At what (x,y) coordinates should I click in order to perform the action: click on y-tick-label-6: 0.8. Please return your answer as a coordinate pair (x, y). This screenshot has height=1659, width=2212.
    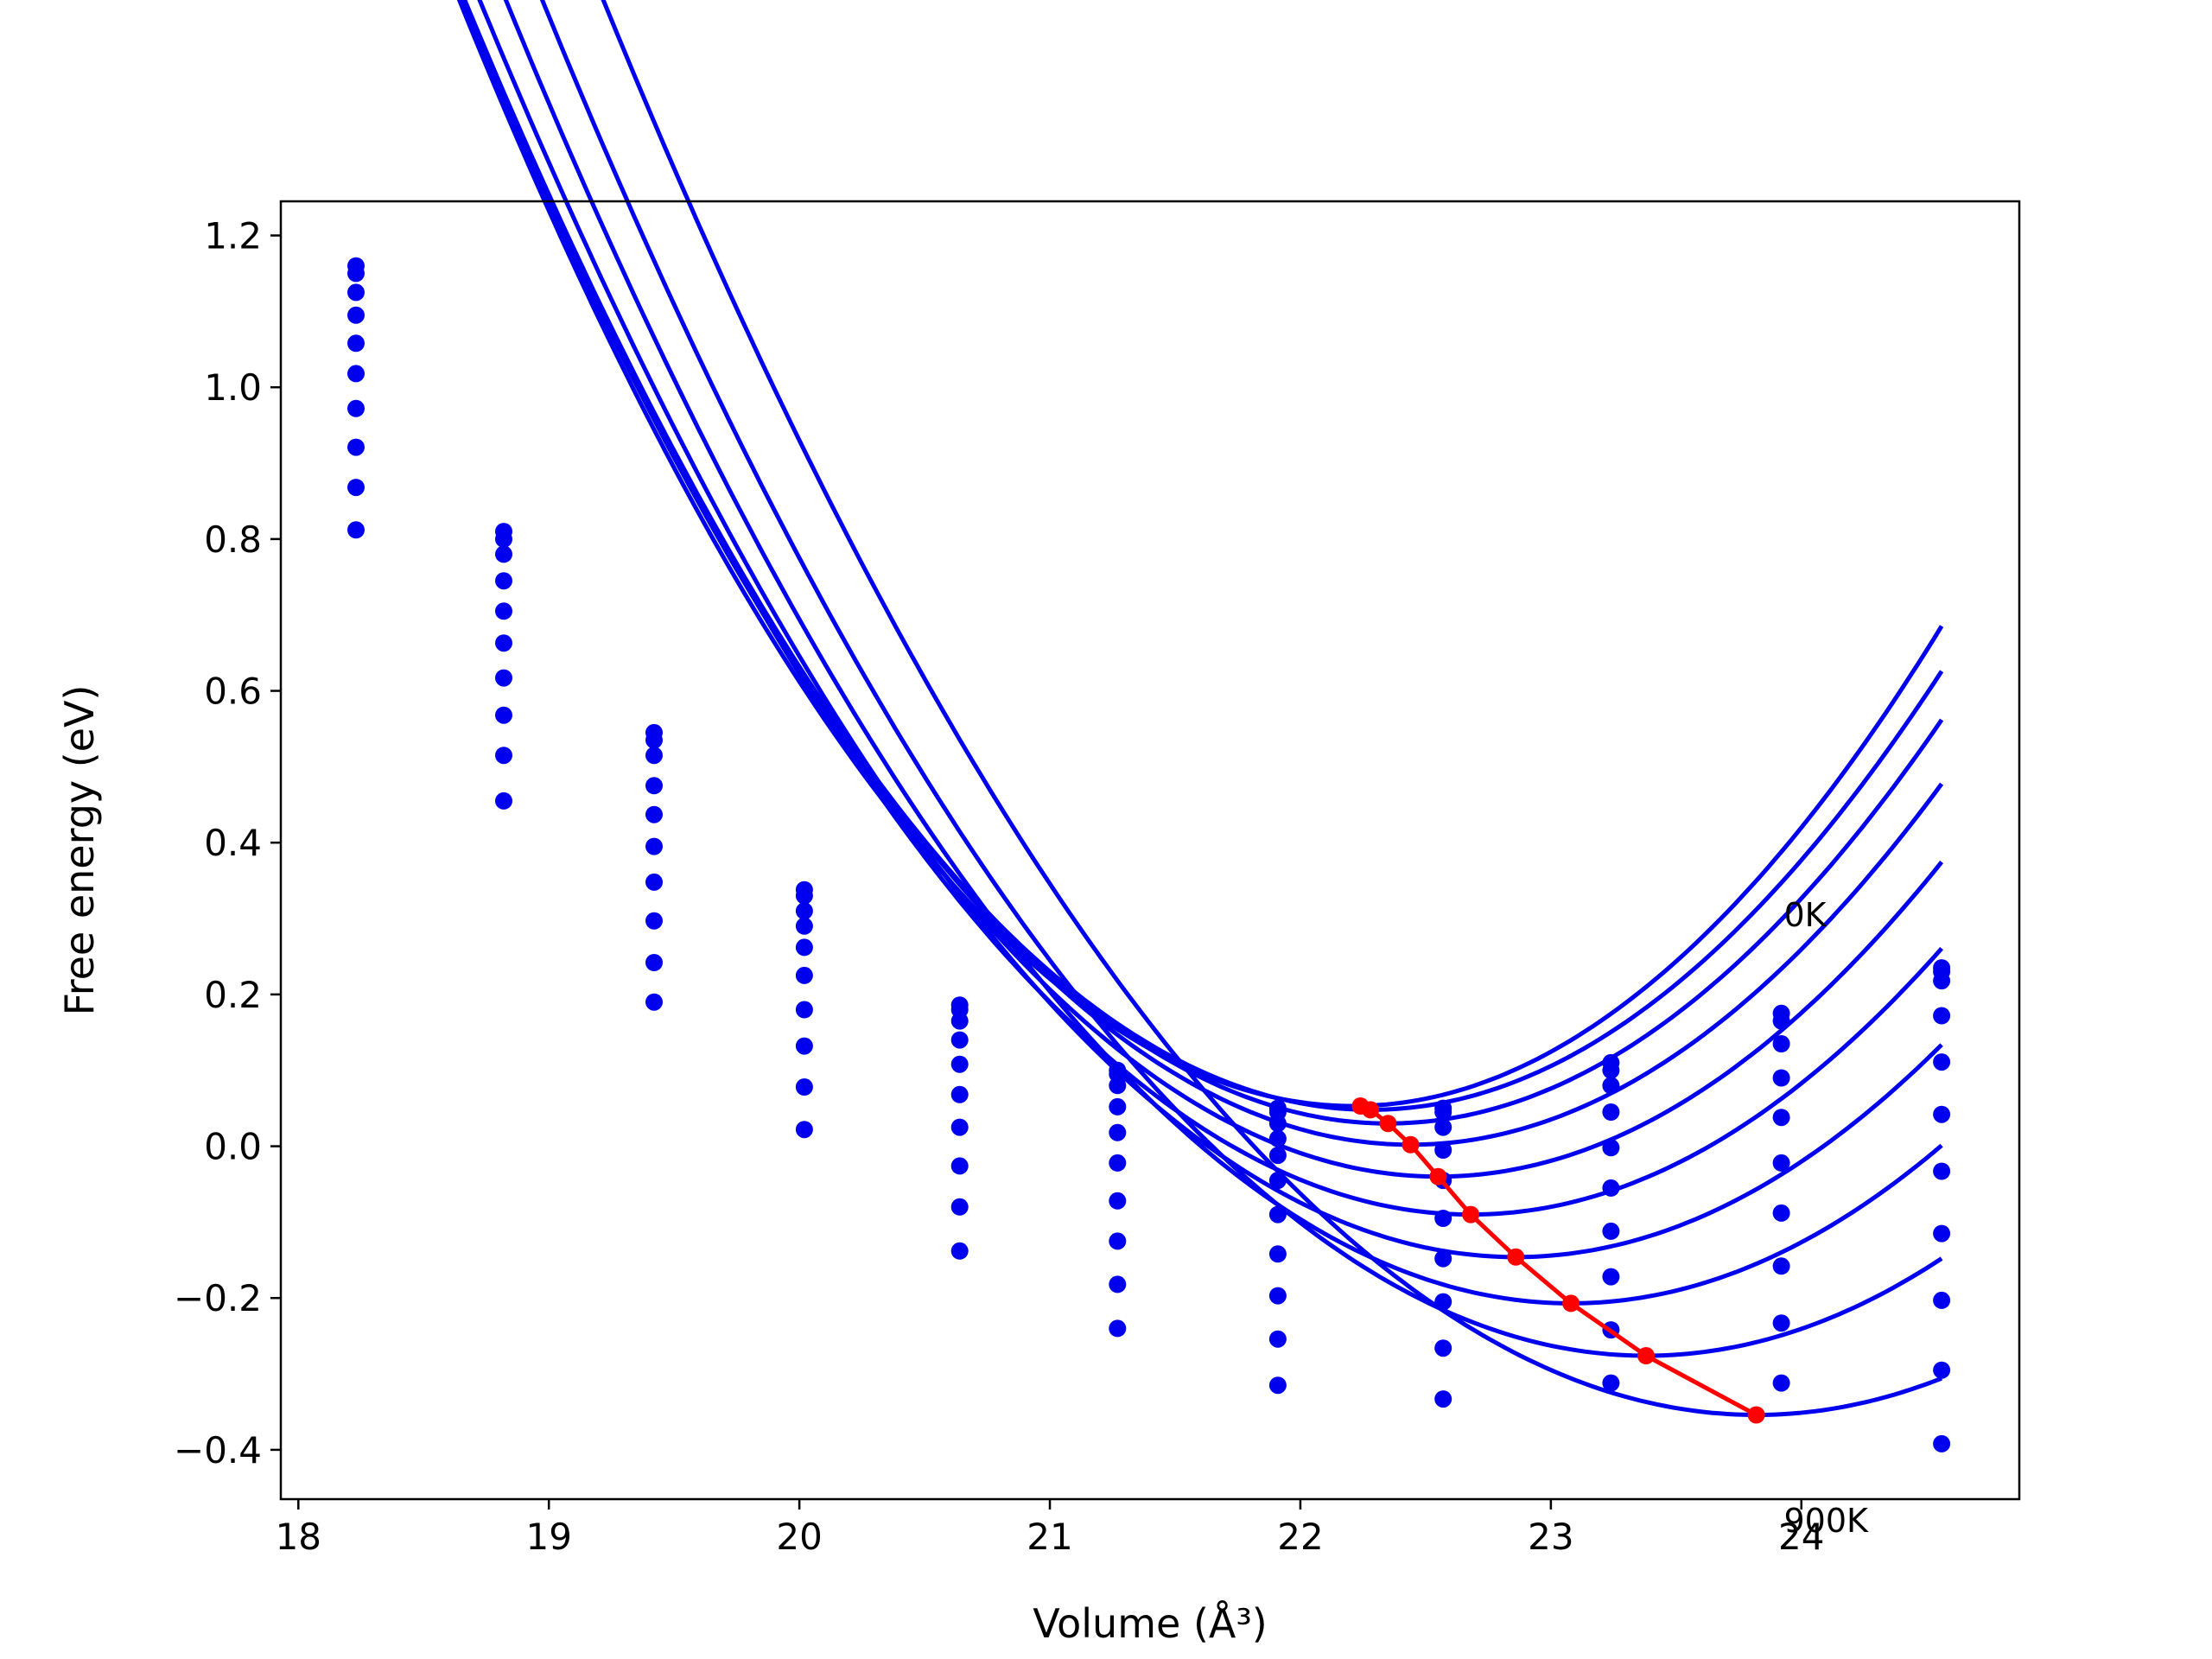
    Looking at the image, I should click on (233, 539).